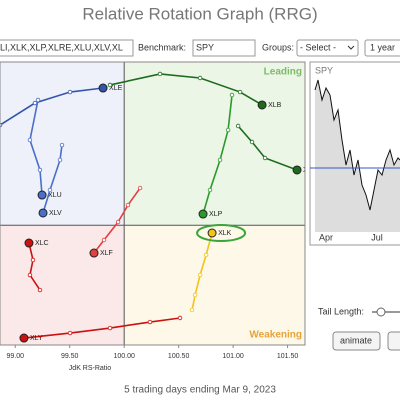 This screenshot has width=400, height=400. Describe the element at coordinates (377, 237) in the screenshot. I see `benchmark-x-tick: Jul` at that location.